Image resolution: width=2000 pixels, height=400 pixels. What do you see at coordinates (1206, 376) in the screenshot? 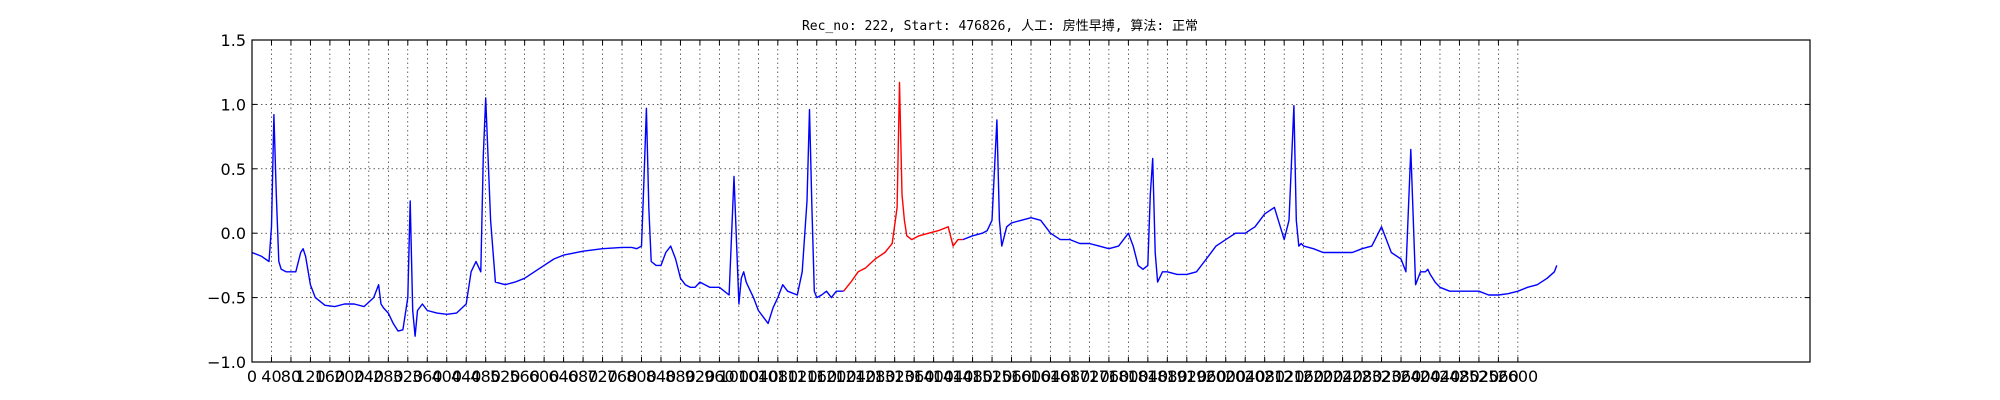
I see `x-tick-label: 1960` at bounding box center [1206, 376].